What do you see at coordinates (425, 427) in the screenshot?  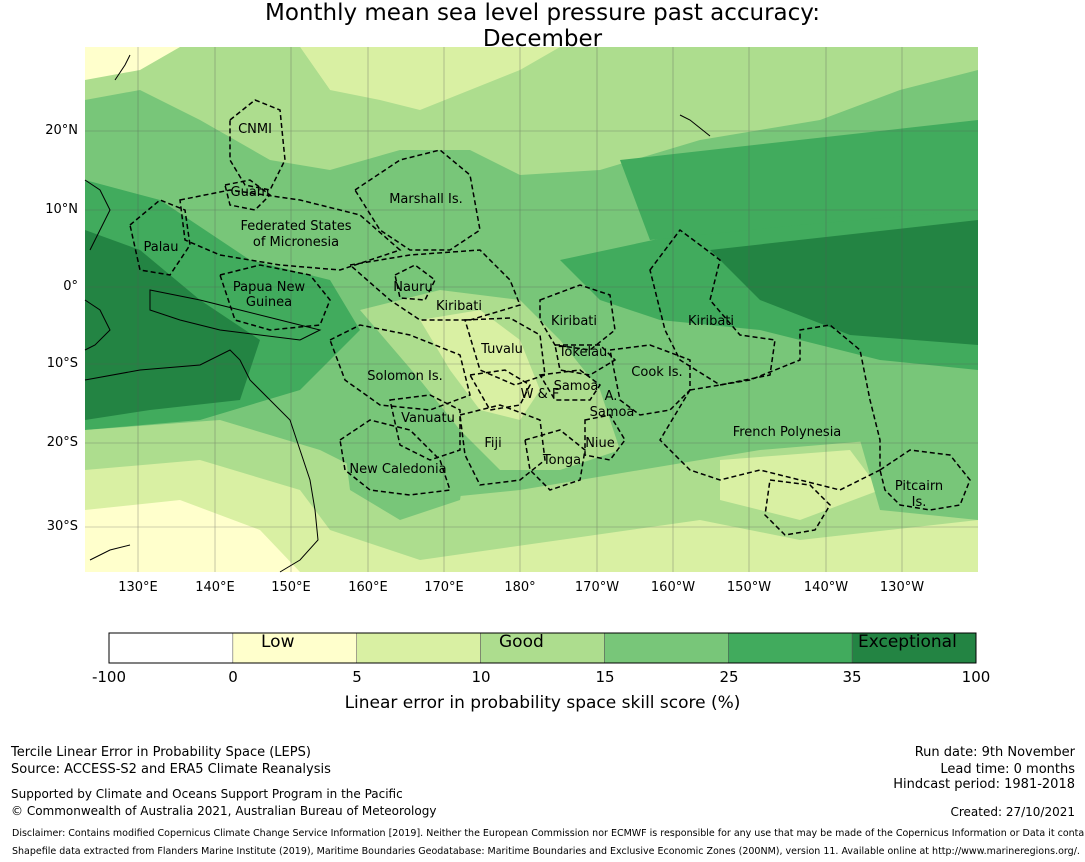 I see `eez-vanuatu` at bounding box center [425, 427].